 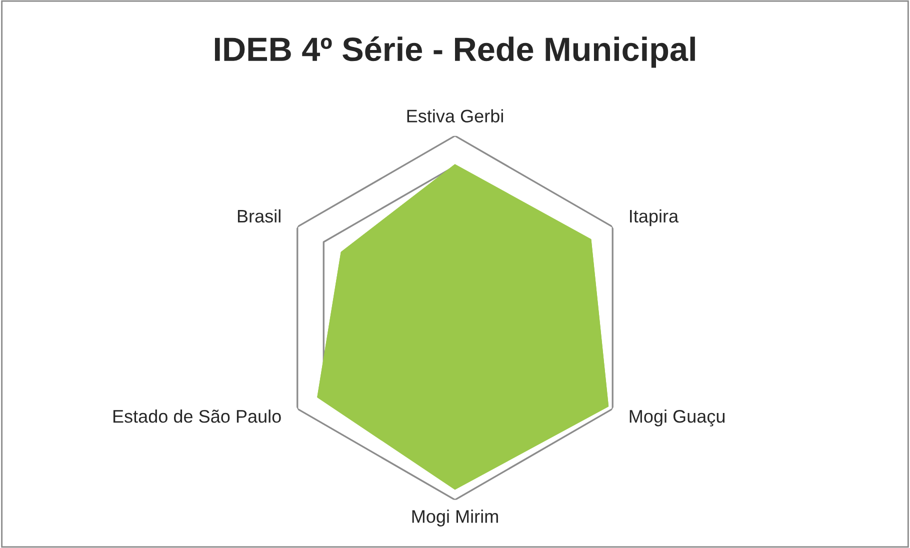 I want to click on spoke-label: Itapira, so click(x=654, y=217).